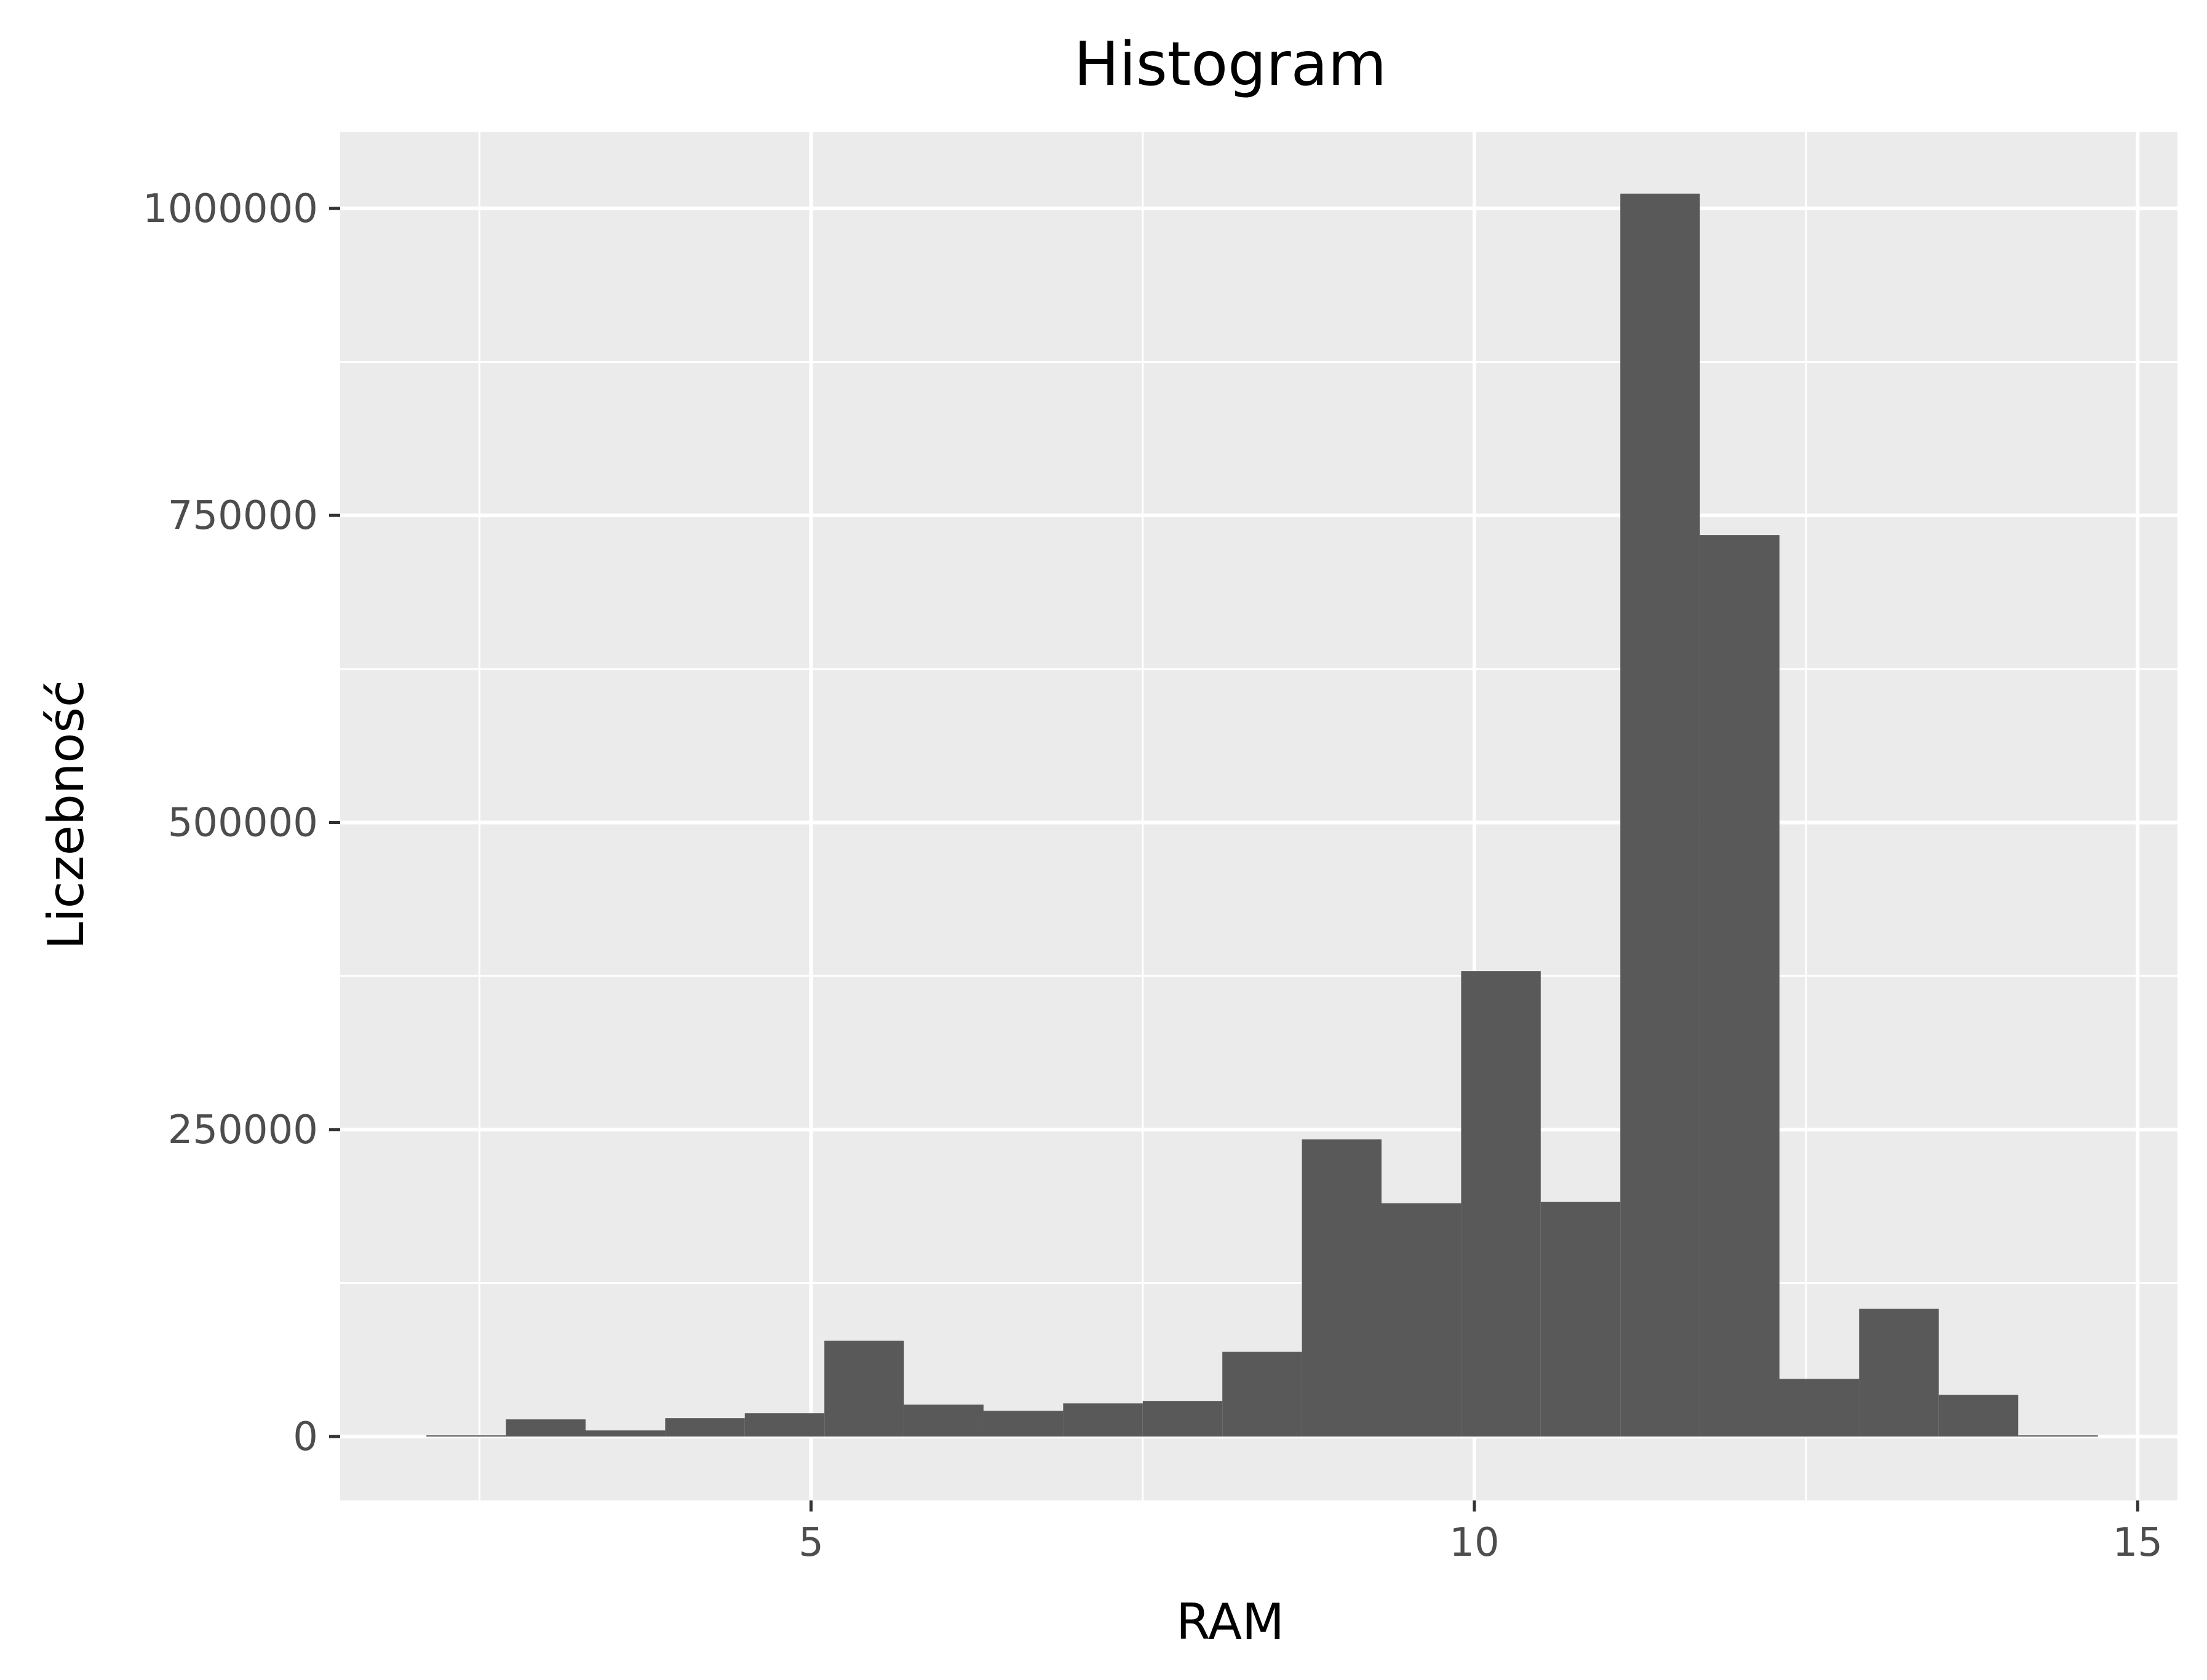 This screenshot has width=2207, height=1680. Describe the element at coordinates (811, 1543) in the screenshot. I see `x-tick-label-0: 5` at that location.